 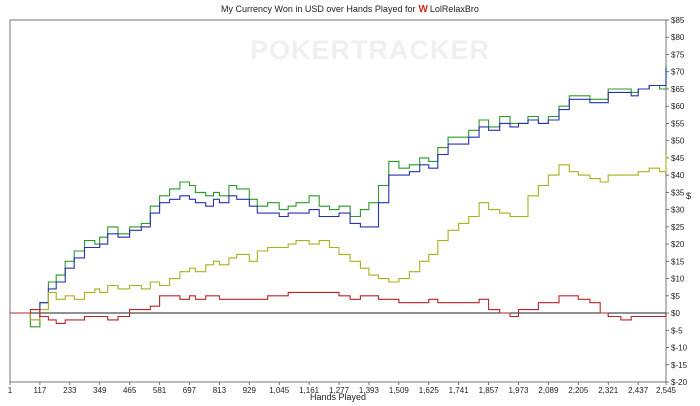 What do you see at coordinates (190, 390) in the screenshot?
I see `x-tick-label: 697` at bounding box center [190, 390].